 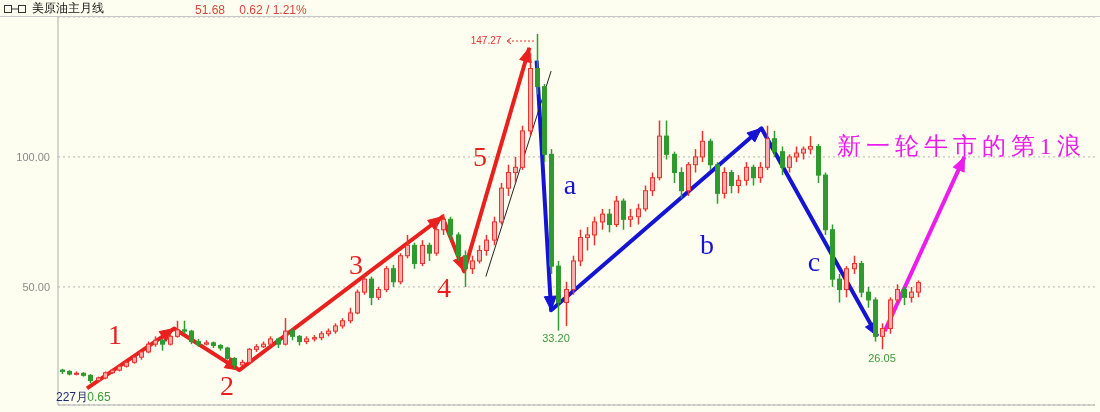 I want to click on annotation: 33.20, so click(x=556, y=337).